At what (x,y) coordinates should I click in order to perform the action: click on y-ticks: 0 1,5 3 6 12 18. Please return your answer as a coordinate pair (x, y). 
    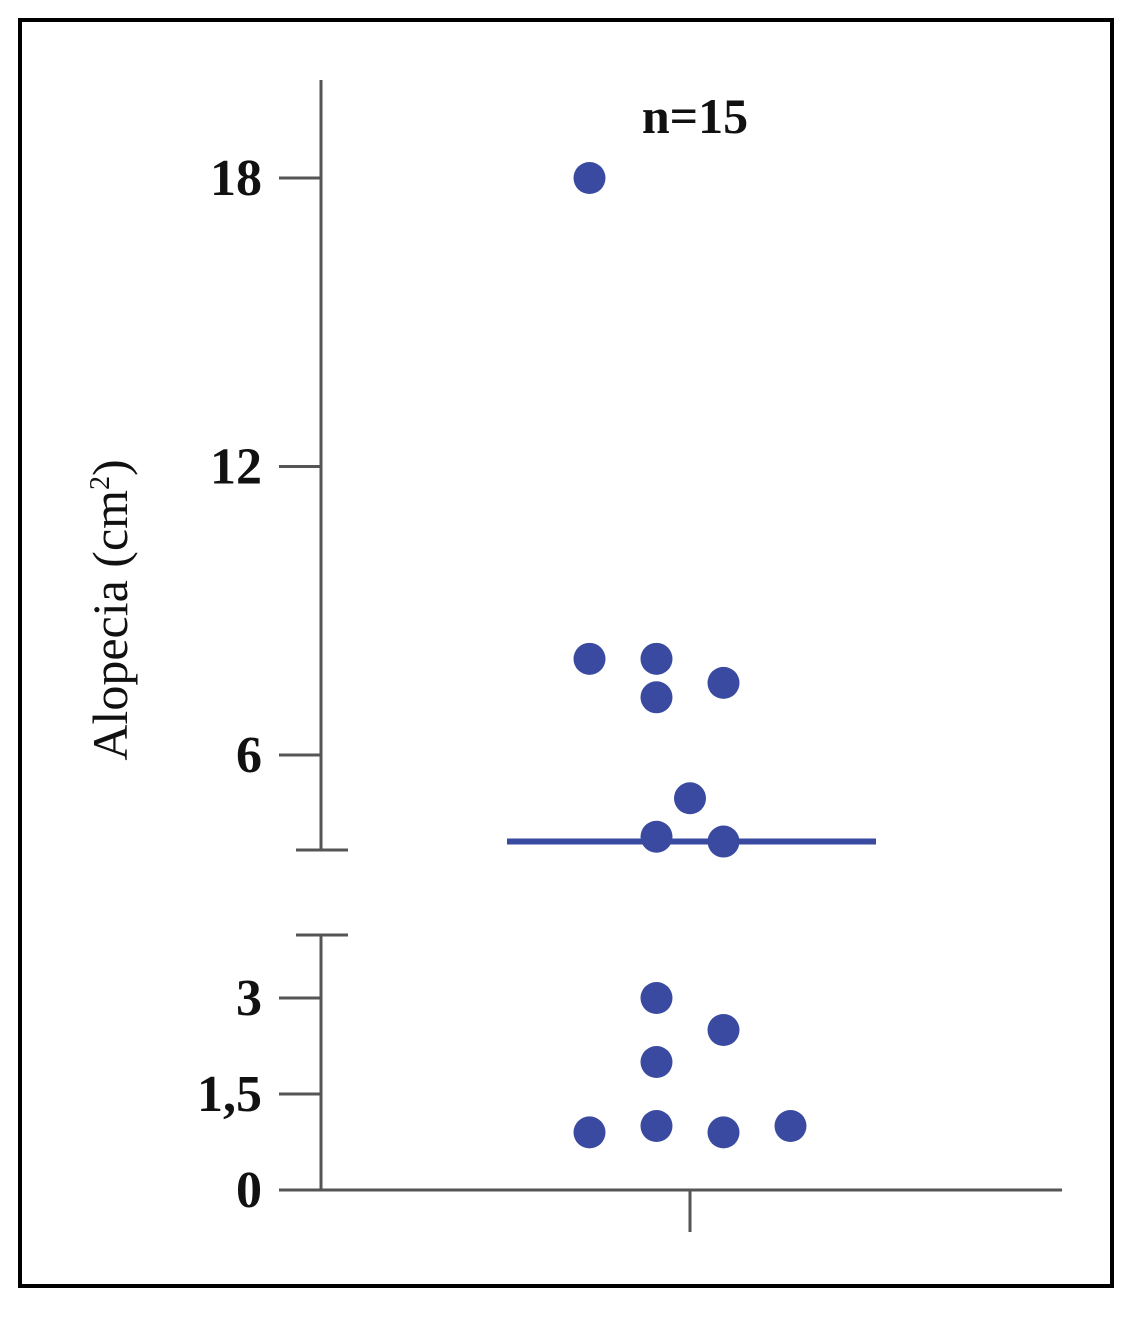
    Looking at the image, I should click on (259, 684).